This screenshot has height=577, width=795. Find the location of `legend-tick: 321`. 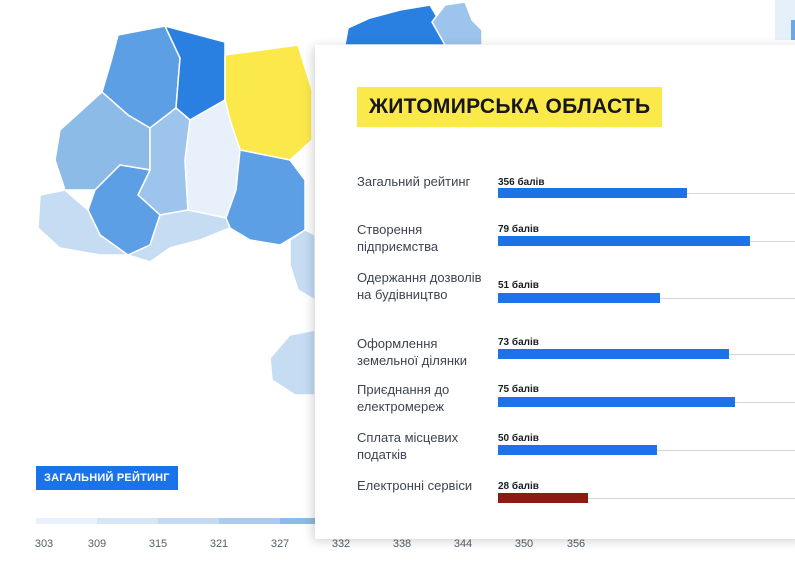

legend-tick: 321 is located at coordinates (219, 544).